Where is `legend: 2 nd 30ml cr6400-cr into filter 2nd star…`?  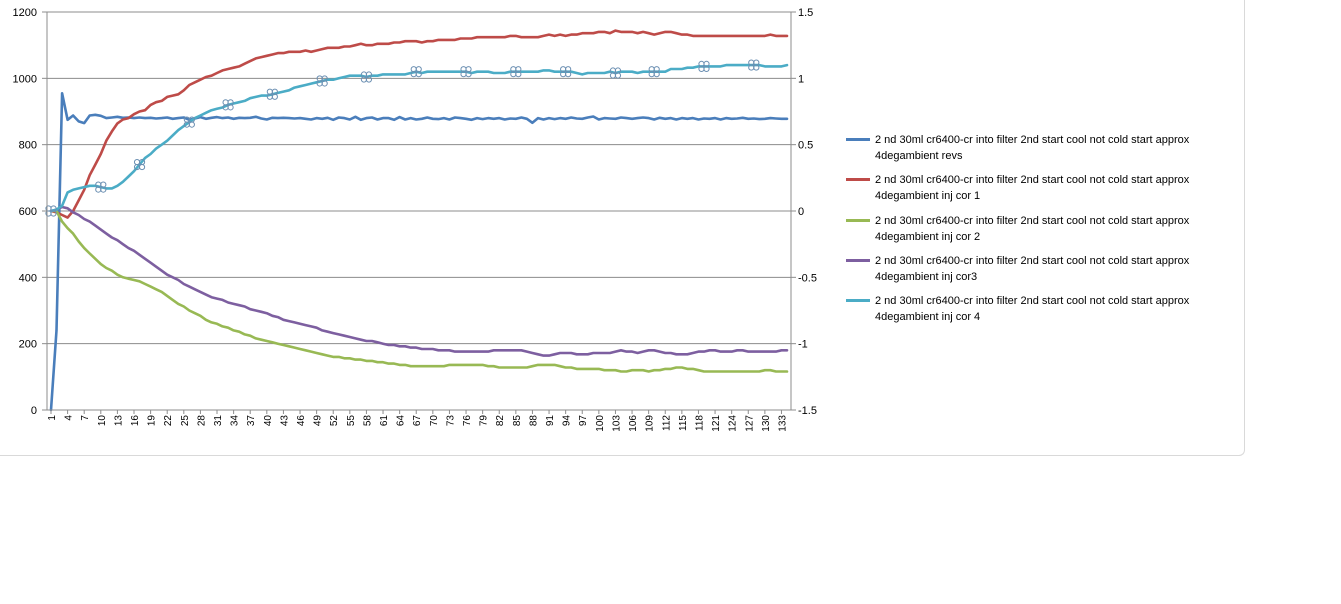
legend: 2 nd 30ml cr6400-cr into filter 2nd star… is located at coordinates (1041, 232).